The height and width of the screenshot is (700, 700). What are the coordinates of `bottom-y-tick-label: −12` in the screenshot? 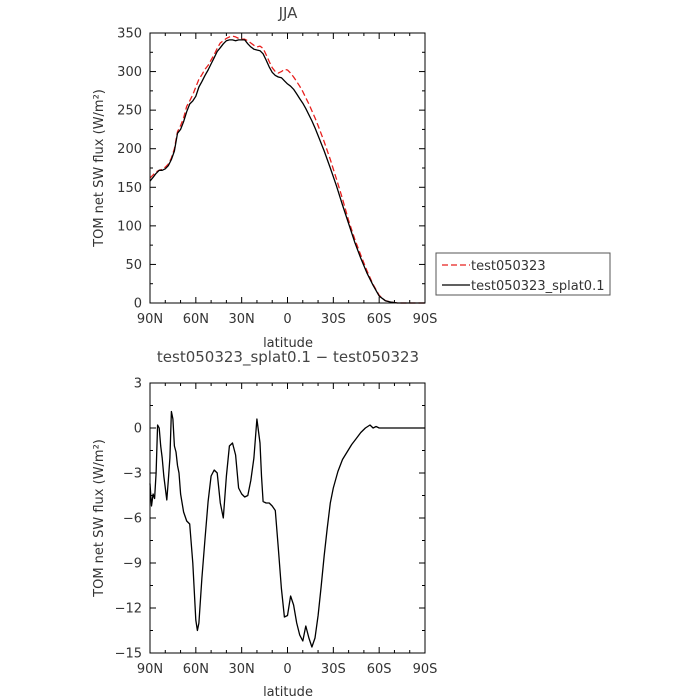 It's located at (128, 609).